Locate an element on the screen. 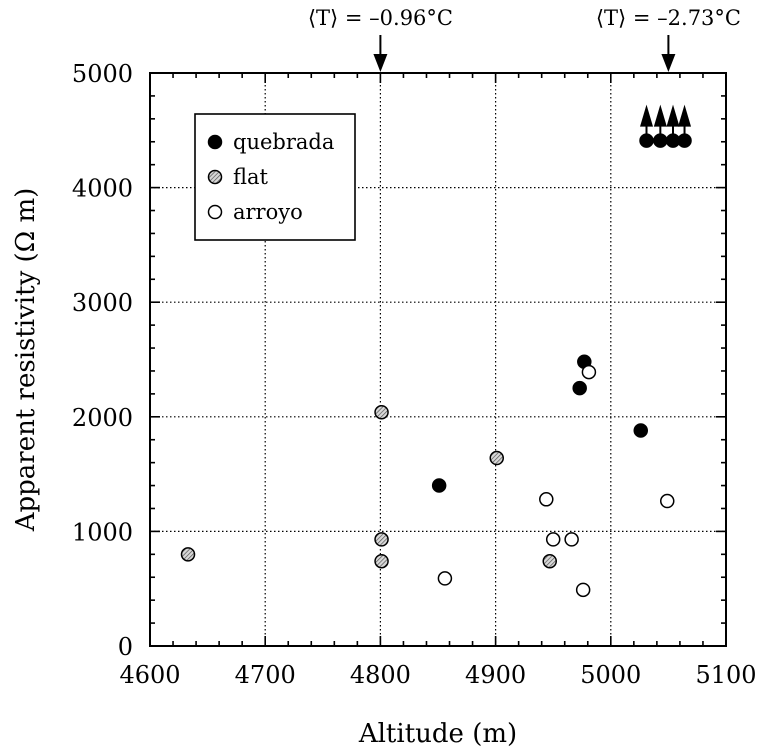  legend-label-flat: flat is located at coordinates (251, 177).